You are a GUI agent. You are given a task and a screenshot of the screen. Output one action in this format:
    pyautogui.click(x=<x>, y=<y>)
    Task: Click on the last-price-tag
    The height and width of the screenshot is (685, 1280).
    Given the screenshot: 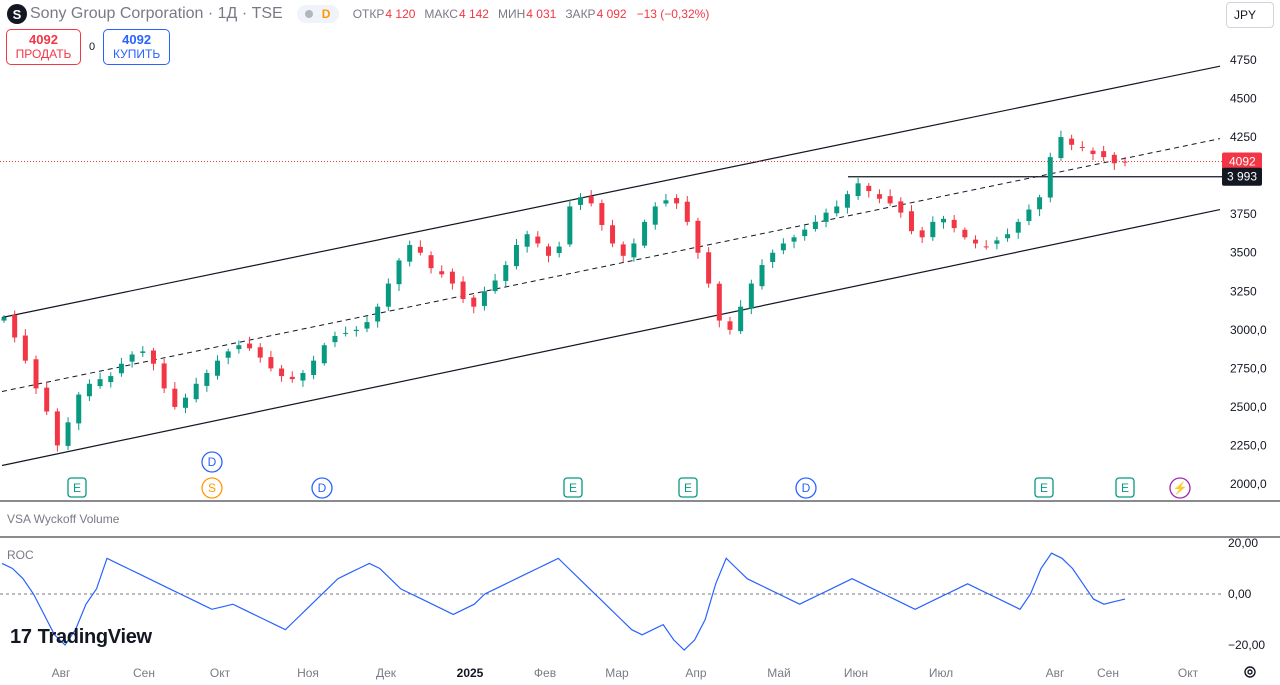 What is the action you would take?
    pyautogui.click(x=1242, y=161)
    